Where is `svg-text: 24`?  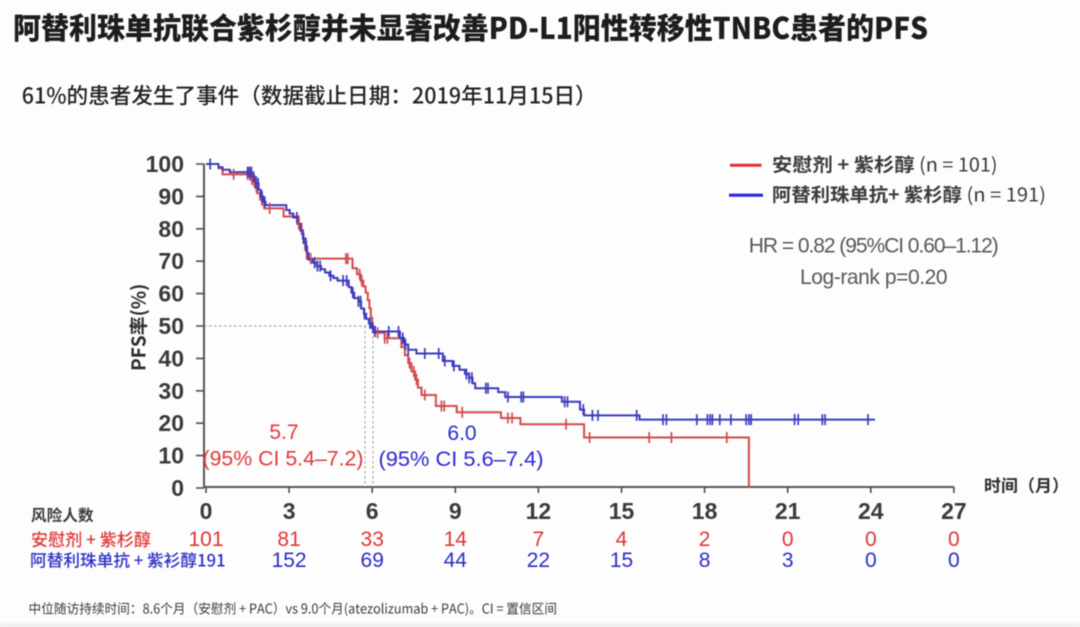
svg-text: 24 is located at coordinates (871, 511).